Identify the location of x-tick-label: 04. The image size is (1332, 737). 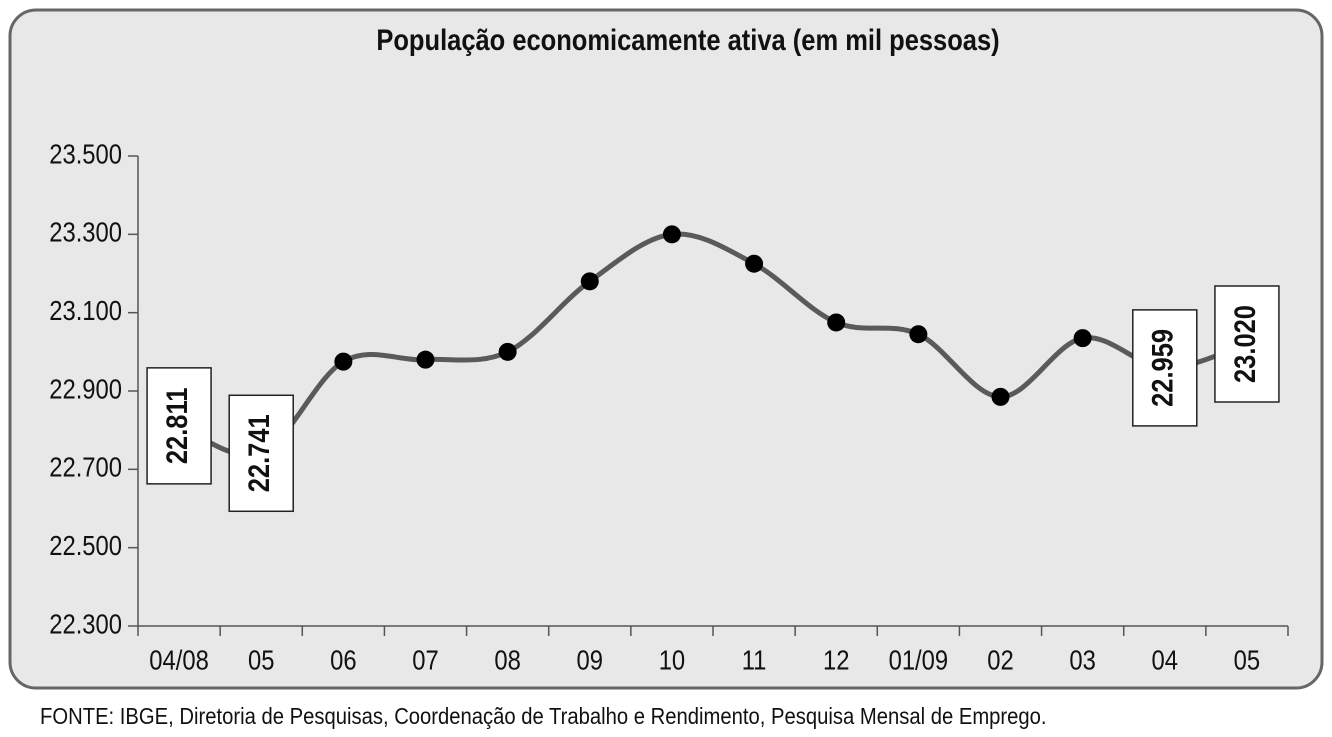
(1165, 660).